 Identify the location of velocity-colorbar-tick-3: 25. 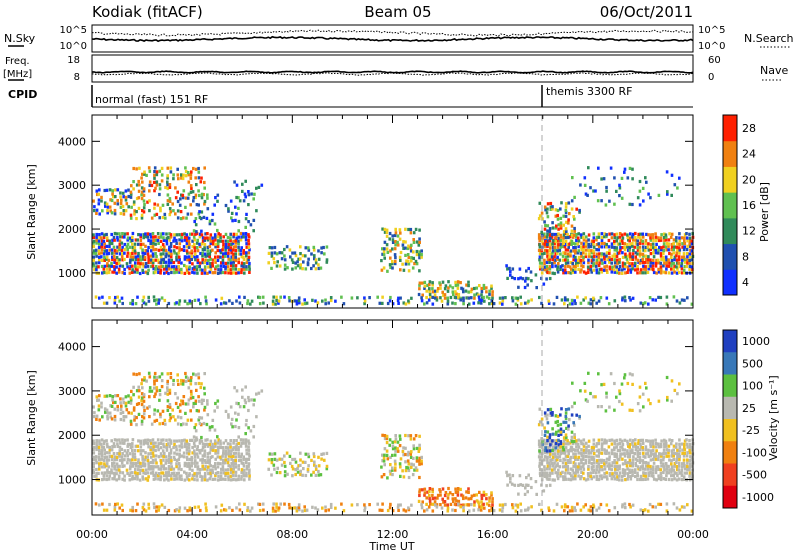
(749, 408).